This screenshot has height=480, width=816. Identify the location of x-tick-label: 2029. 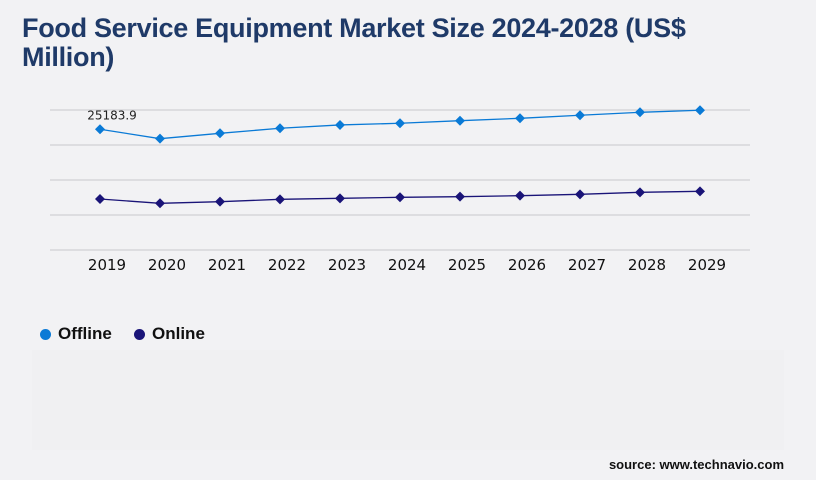
(707, 265).